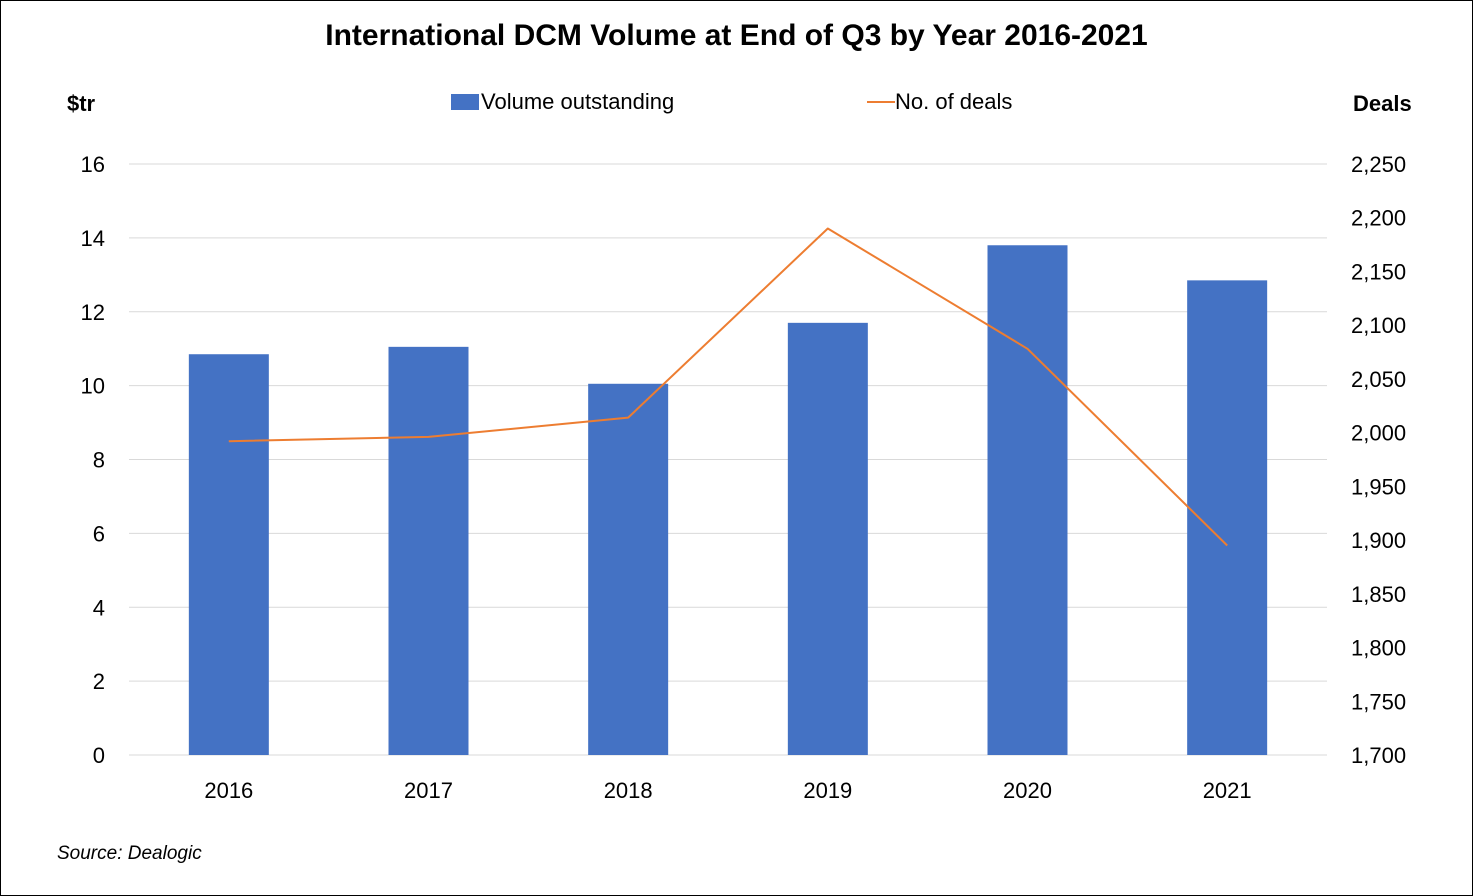  I want to click on legend-item-deals: No. of deals, so click(939, 102).